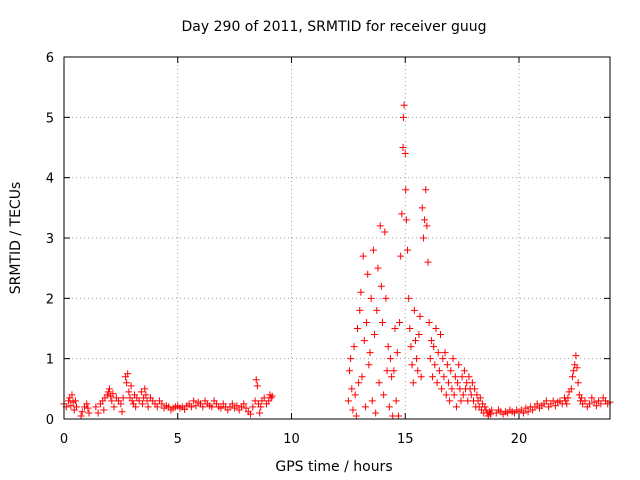 The height and width of the screenshot is (480, 640). Describe the element at coordinates (519, 439) in the screenshot. I see `x-tick-label: 20` at that location.